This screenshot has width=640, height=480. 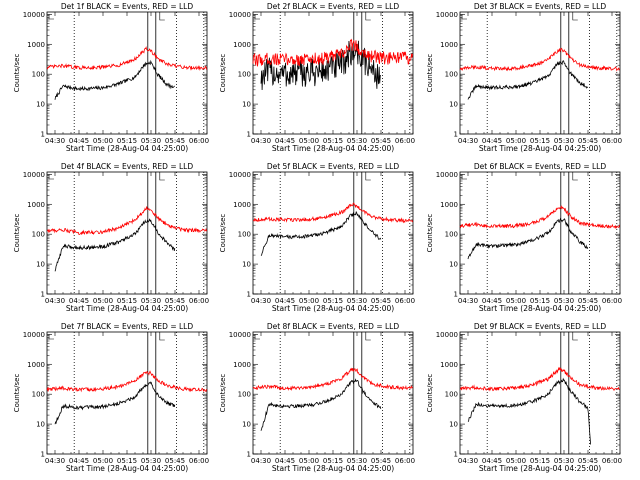 What do you see at coordinates (127, 166) in the screenshot?
I see `panel-title: Det 4f BLACK = Events, RED = LLD` at bounding box center [127, 166].